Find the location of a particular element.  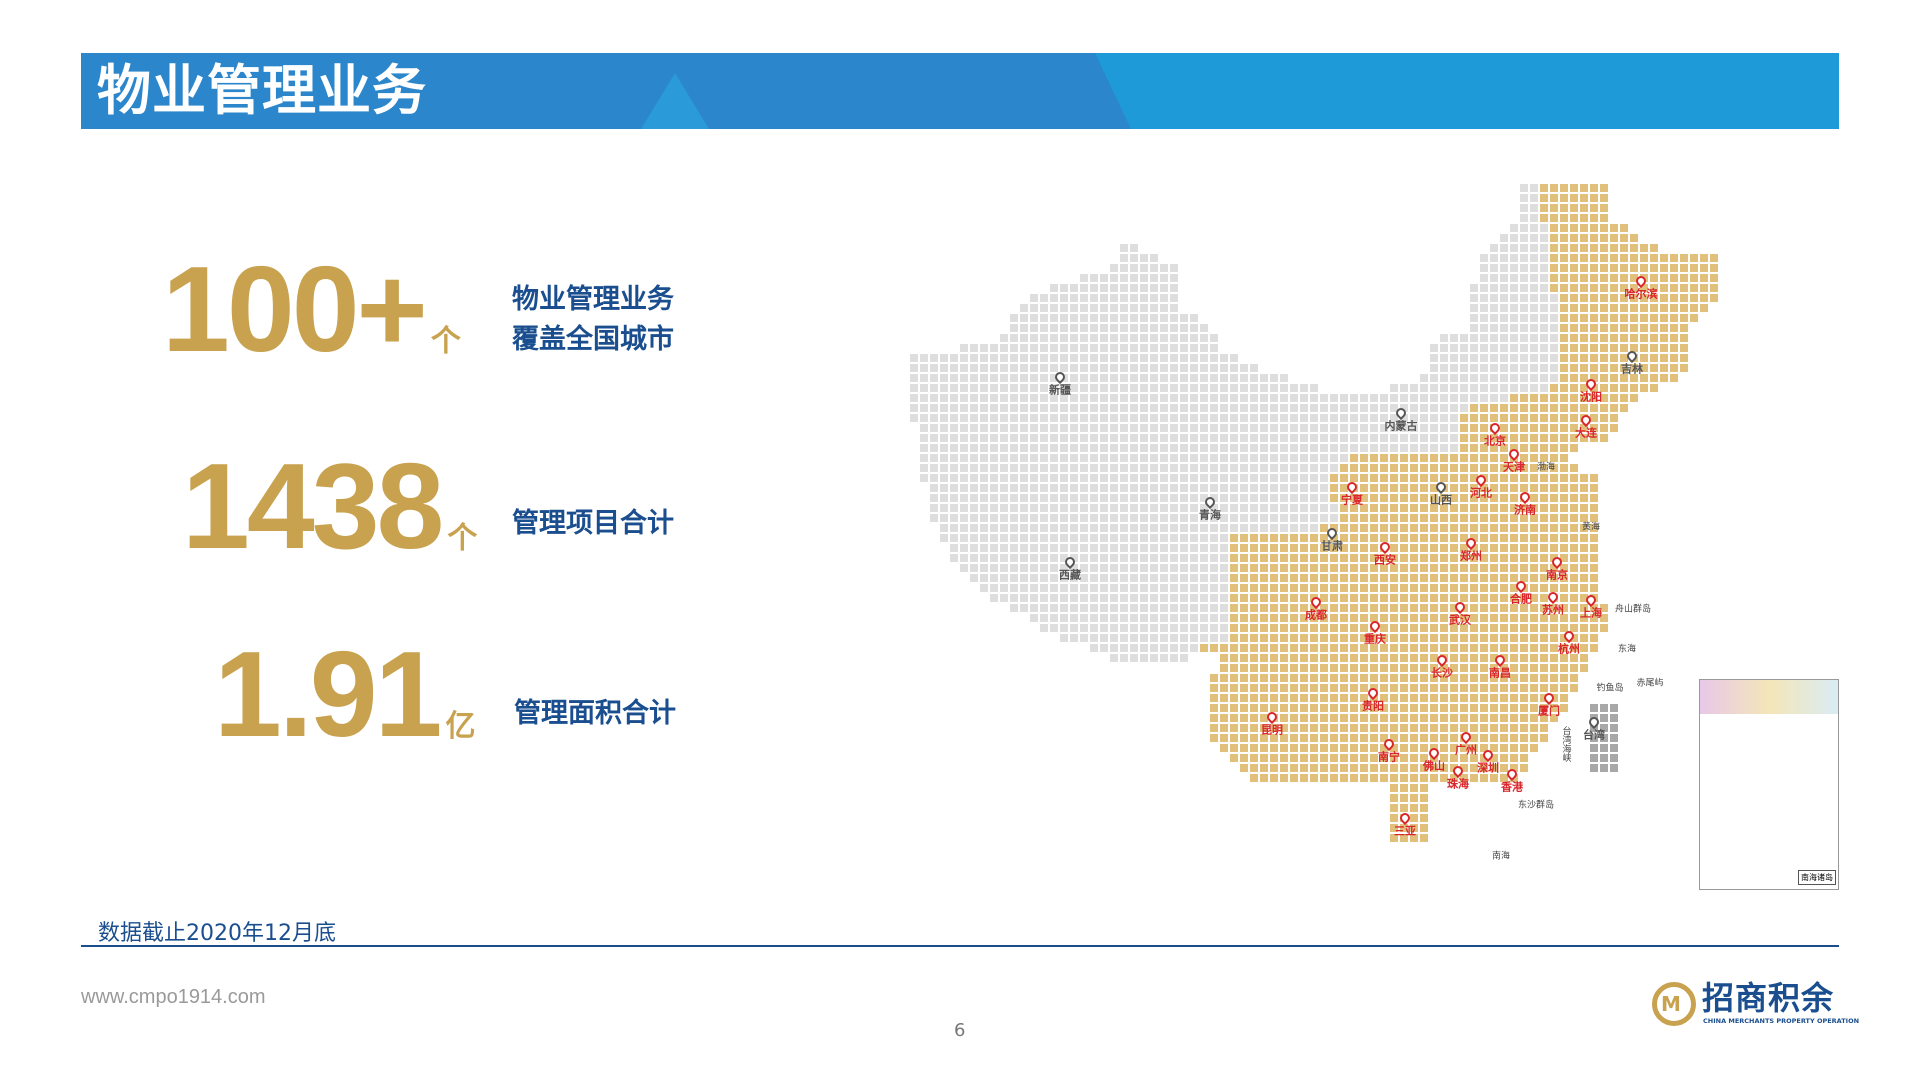

website-link: www.cmpo1914.com is located at coordinates (173, 997).